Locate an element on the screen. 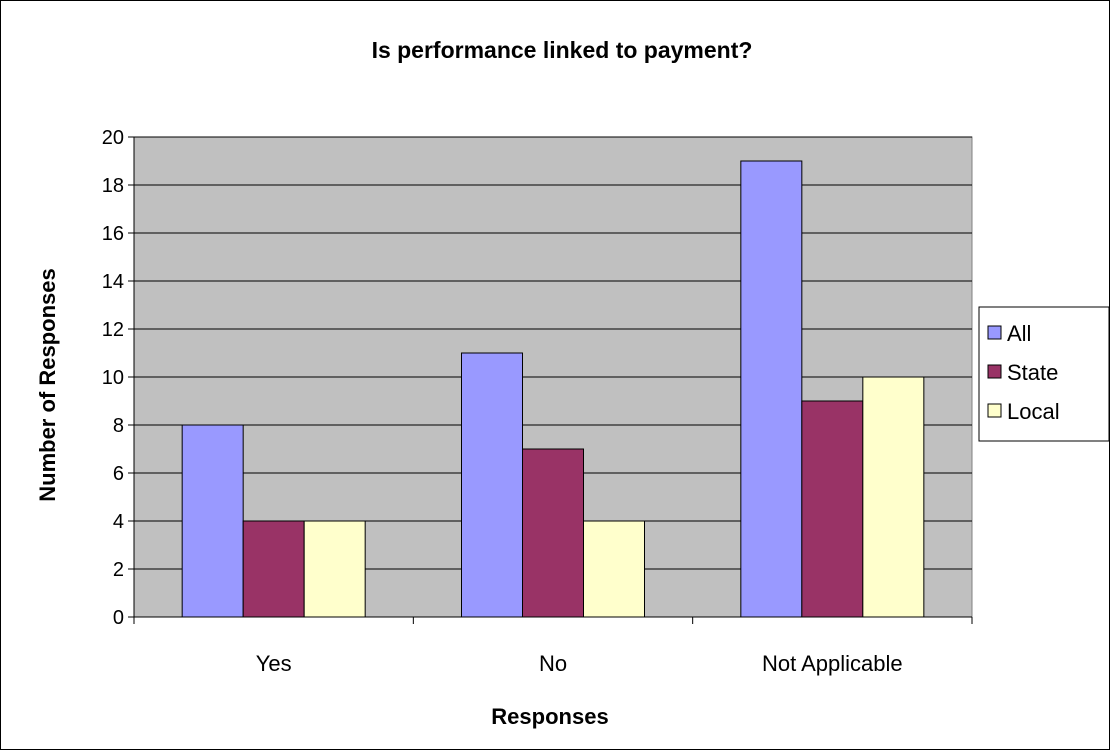  legend: All State Local is located at coordinates (1044, 374).